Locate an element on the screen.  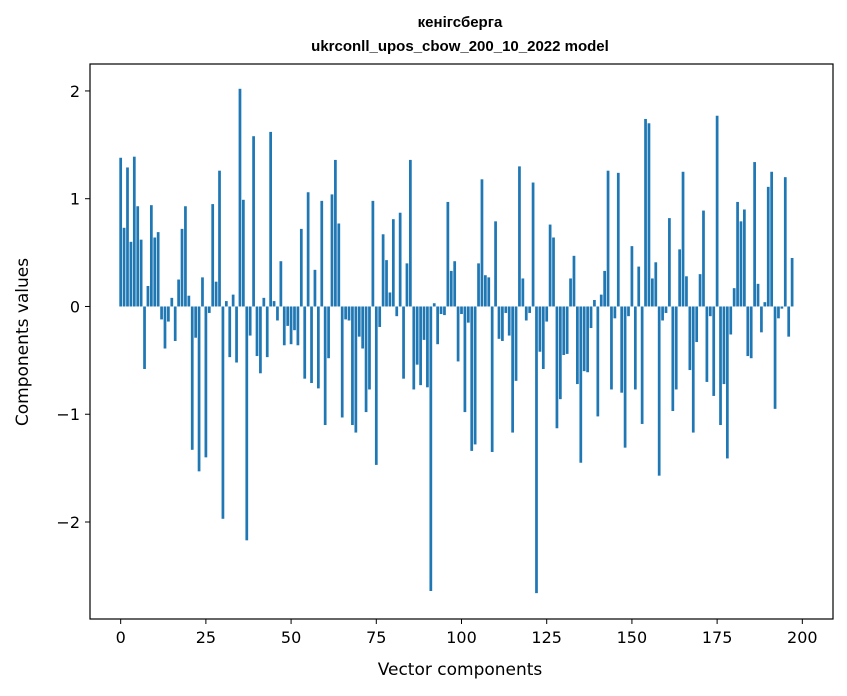
x-tick-label-0: 0 is located at coordinates (121, 637).